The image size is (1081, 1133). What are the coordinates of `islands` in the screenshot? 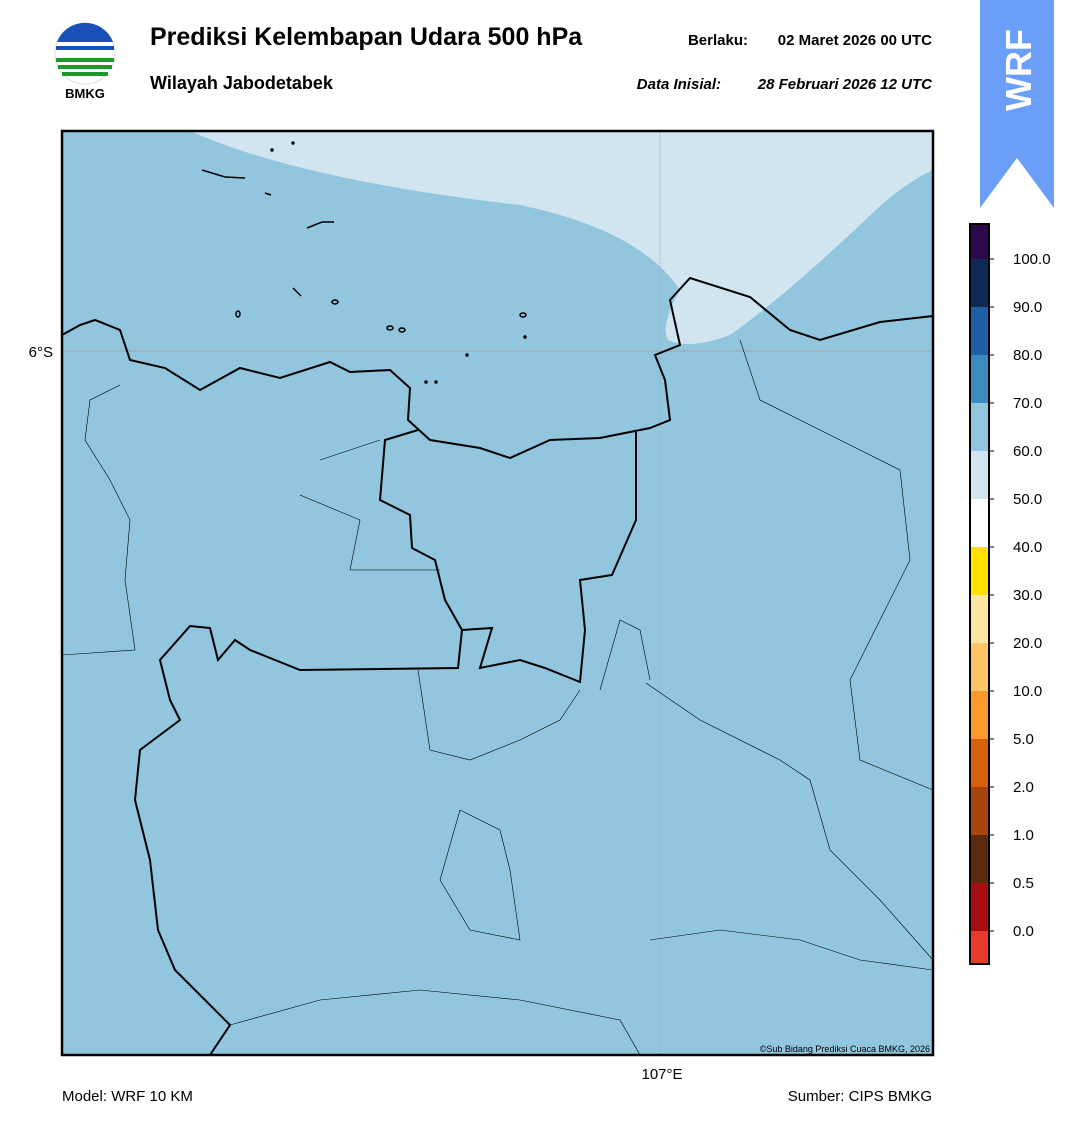 It's located at (364, 262).